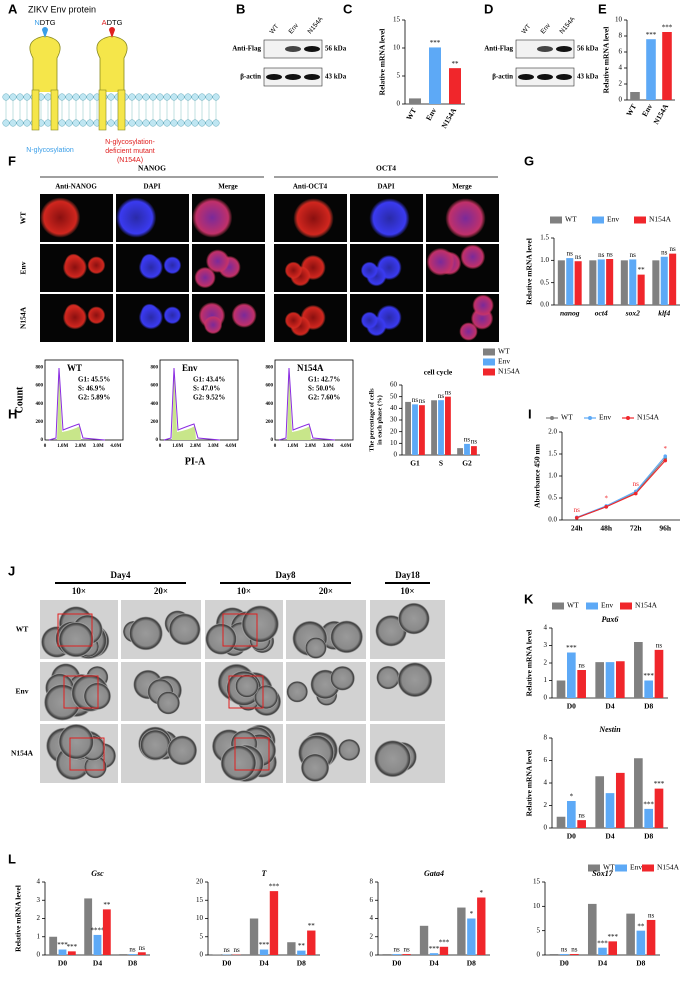 The image size is (685, 981). I want to click on x-tick-label: 96h, so click(665, 528).